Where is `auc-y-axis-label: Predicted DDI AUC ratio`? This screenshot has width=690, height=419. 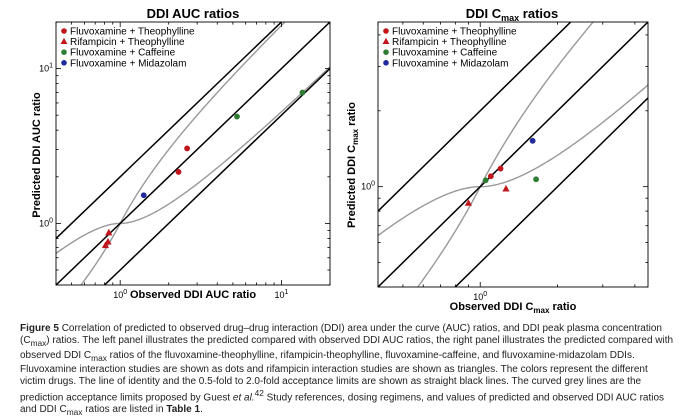
auc-y-axis-label: Predicted DDI AUC ratio is located at coordinates (37, 155).